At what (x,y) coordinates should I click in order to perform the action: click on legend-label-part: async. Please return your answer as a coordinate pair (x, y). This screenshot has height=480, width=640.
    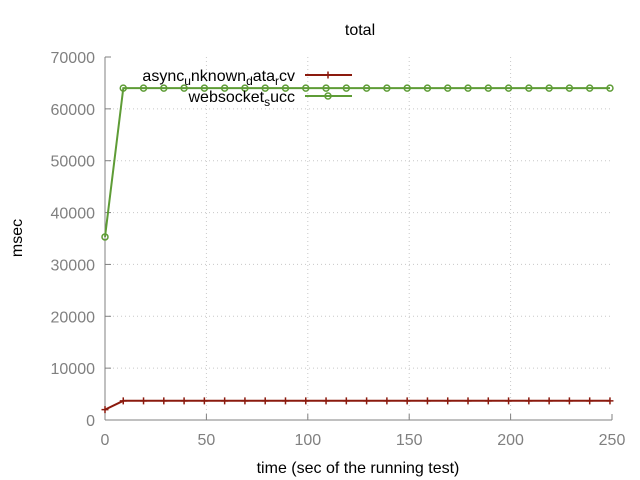
    Looking at the image, I should click on (163, 76).